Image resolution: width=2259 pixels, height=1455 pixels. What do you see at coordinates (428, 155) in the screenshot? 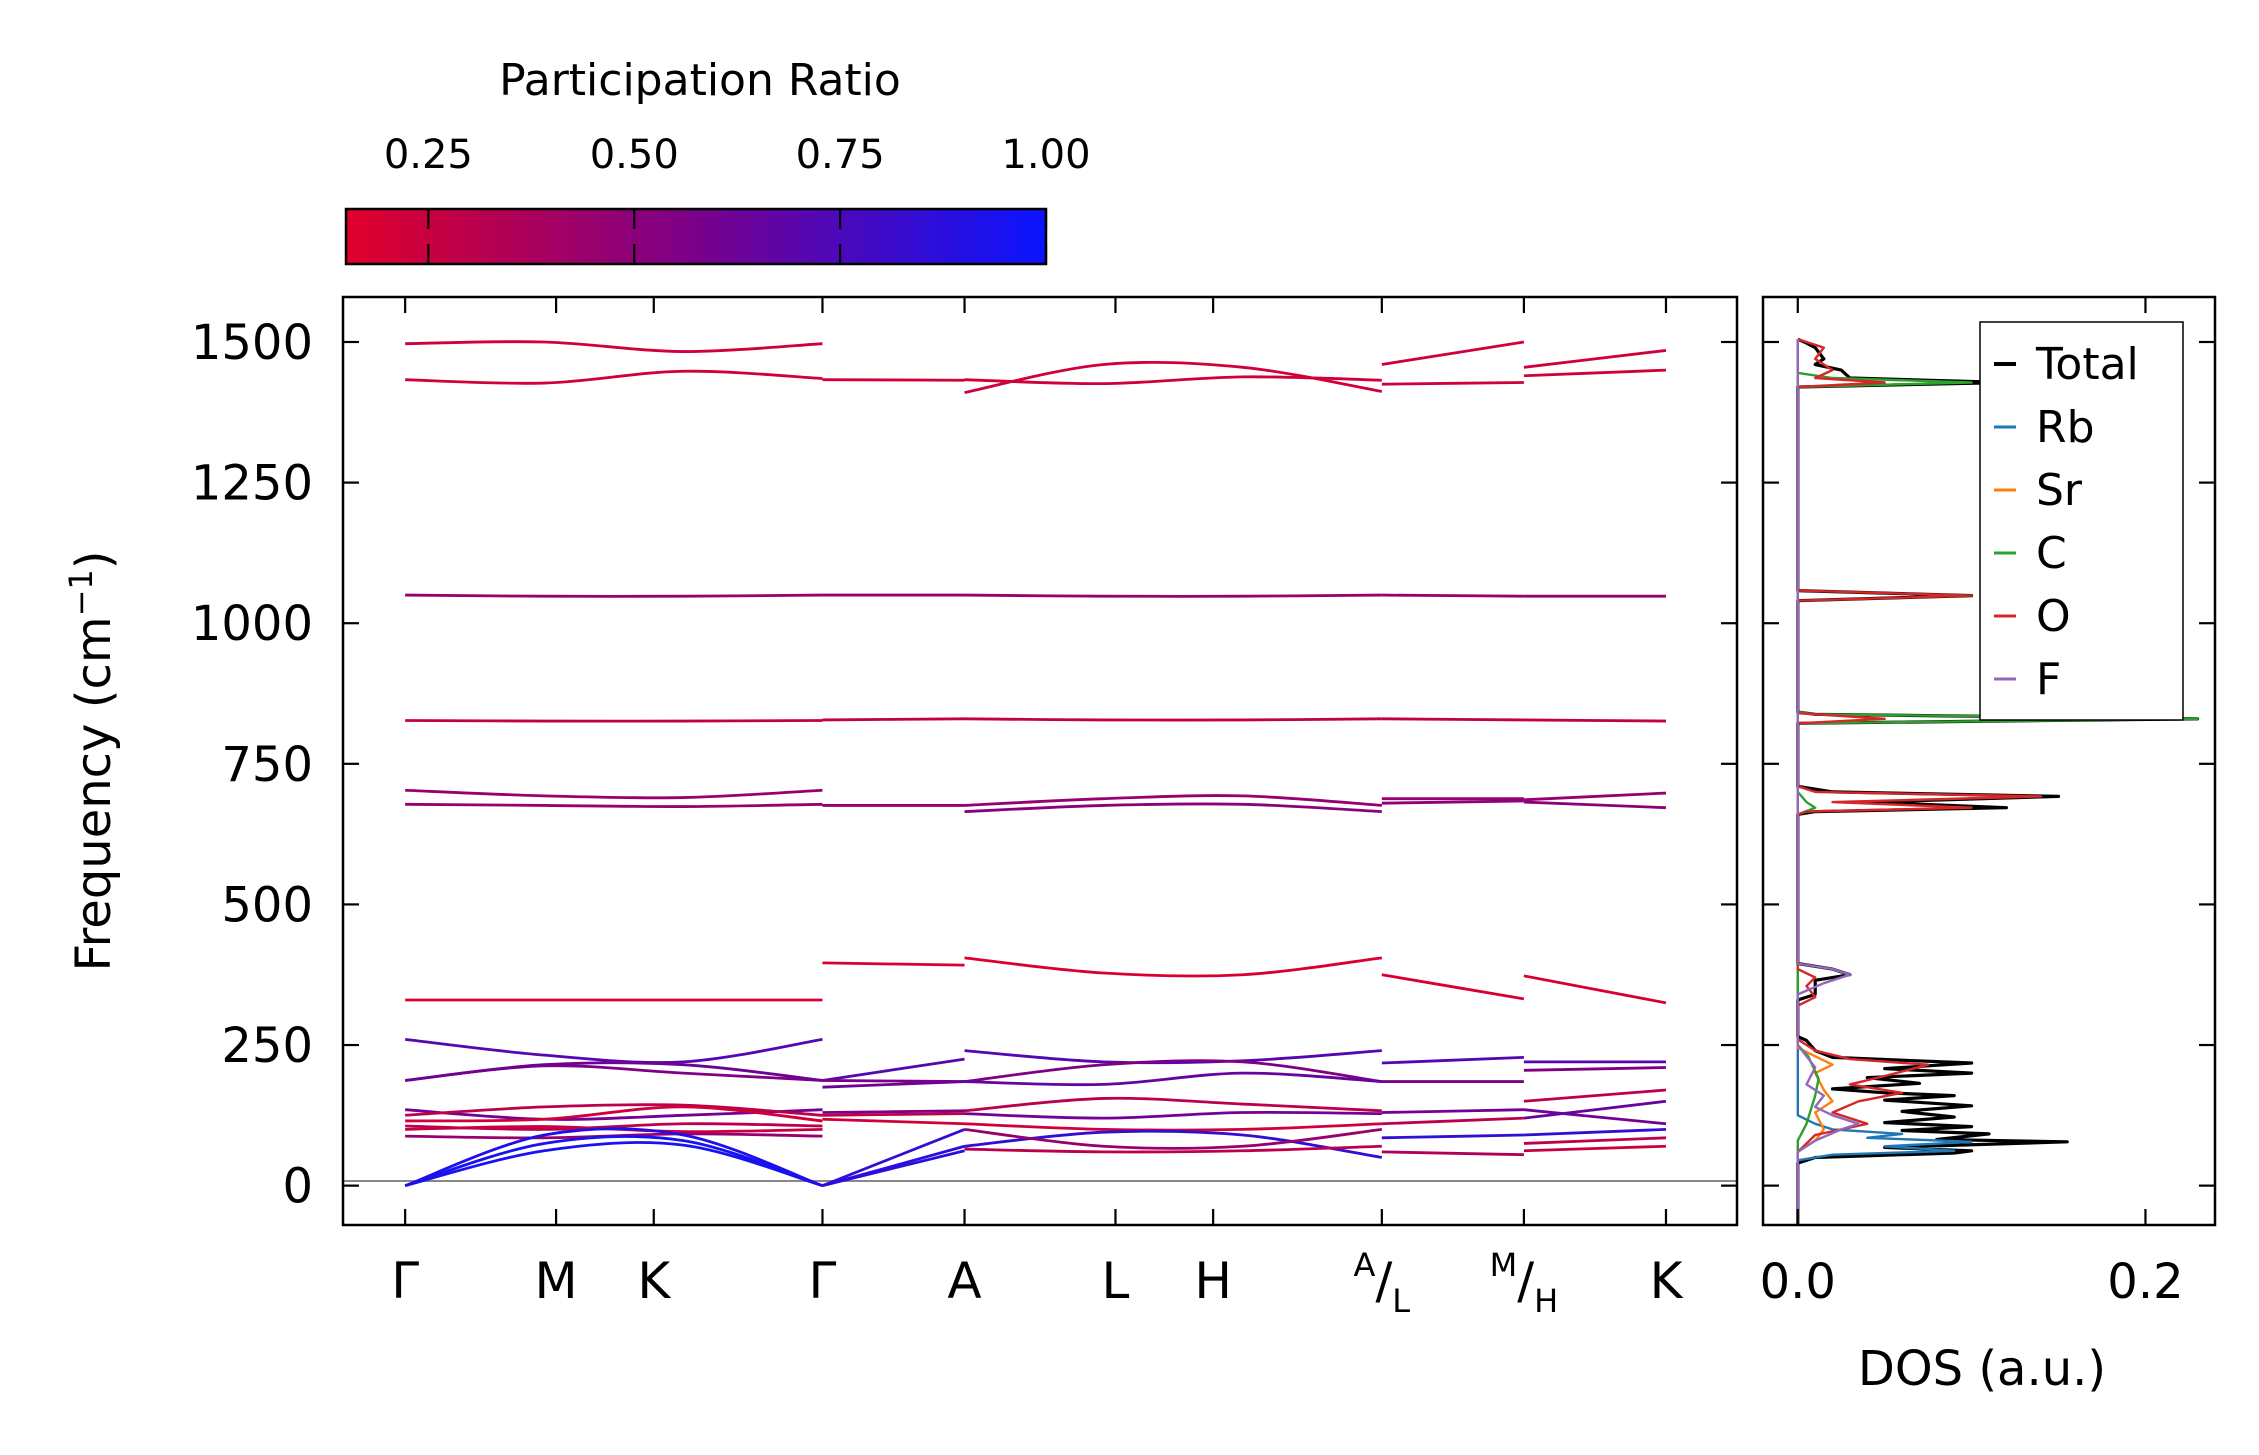
I see `colorbar-tick-label: 0.25` at bounding box center [428, 155].